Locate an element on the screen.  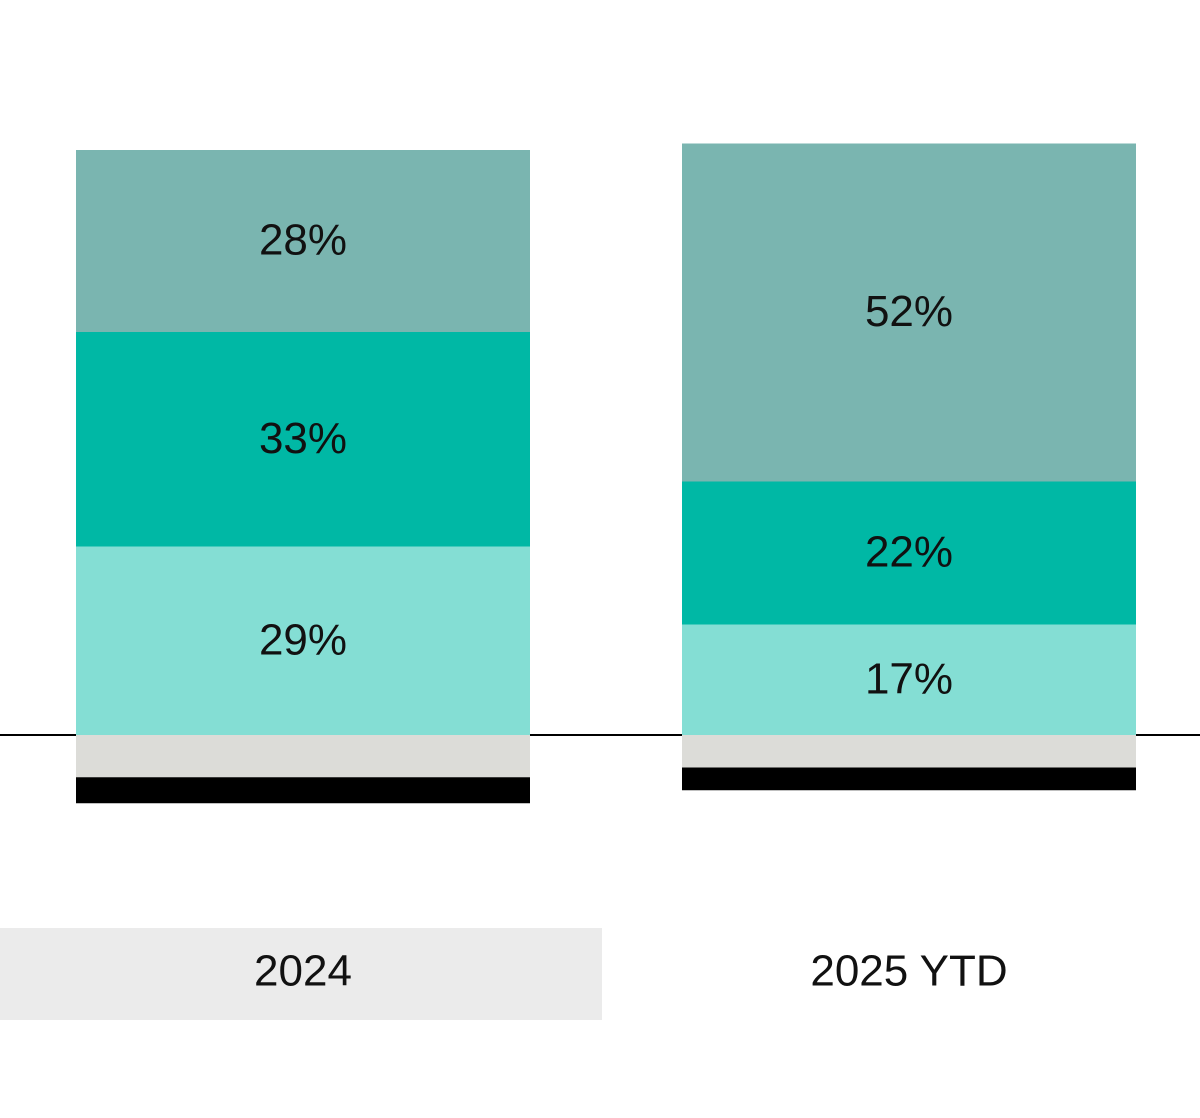
value-label: 28% is located at coordinates (303, 240).